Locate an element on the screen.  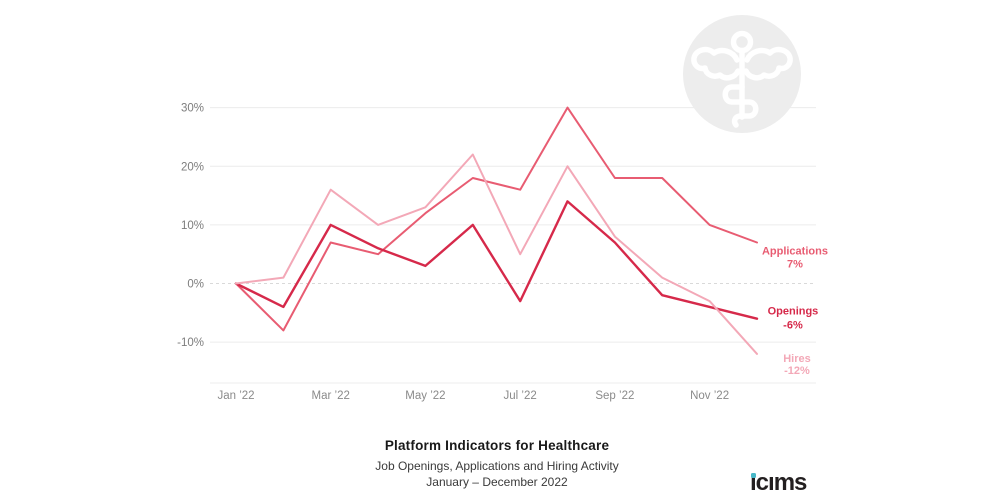
y-tick-label: 30% is located at coordinates (192, 109).